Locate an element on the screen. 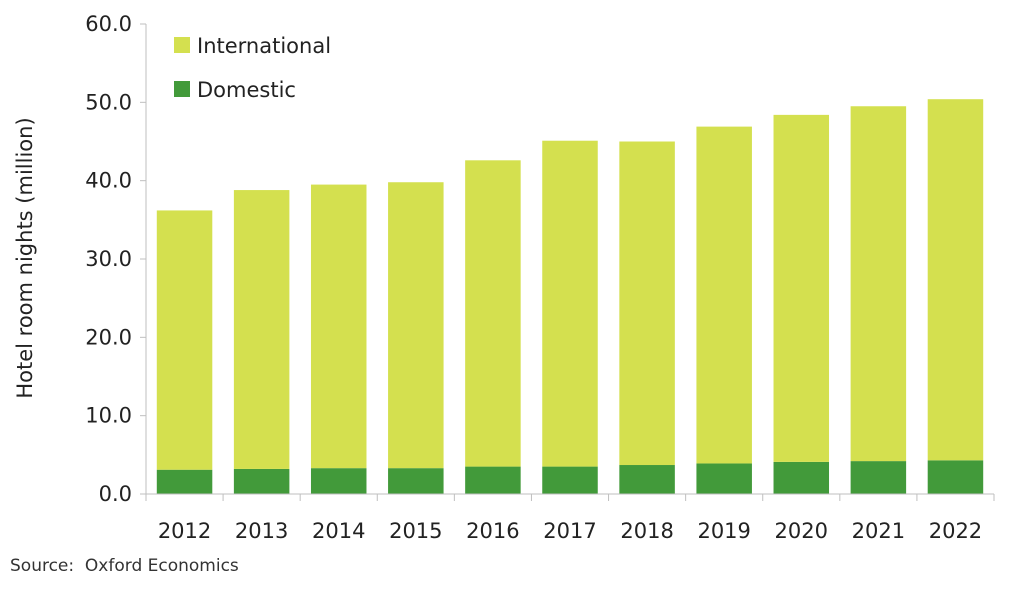 The image size is (1024, 597). bar-domestic-2013 is located at coordinates (261, 481).